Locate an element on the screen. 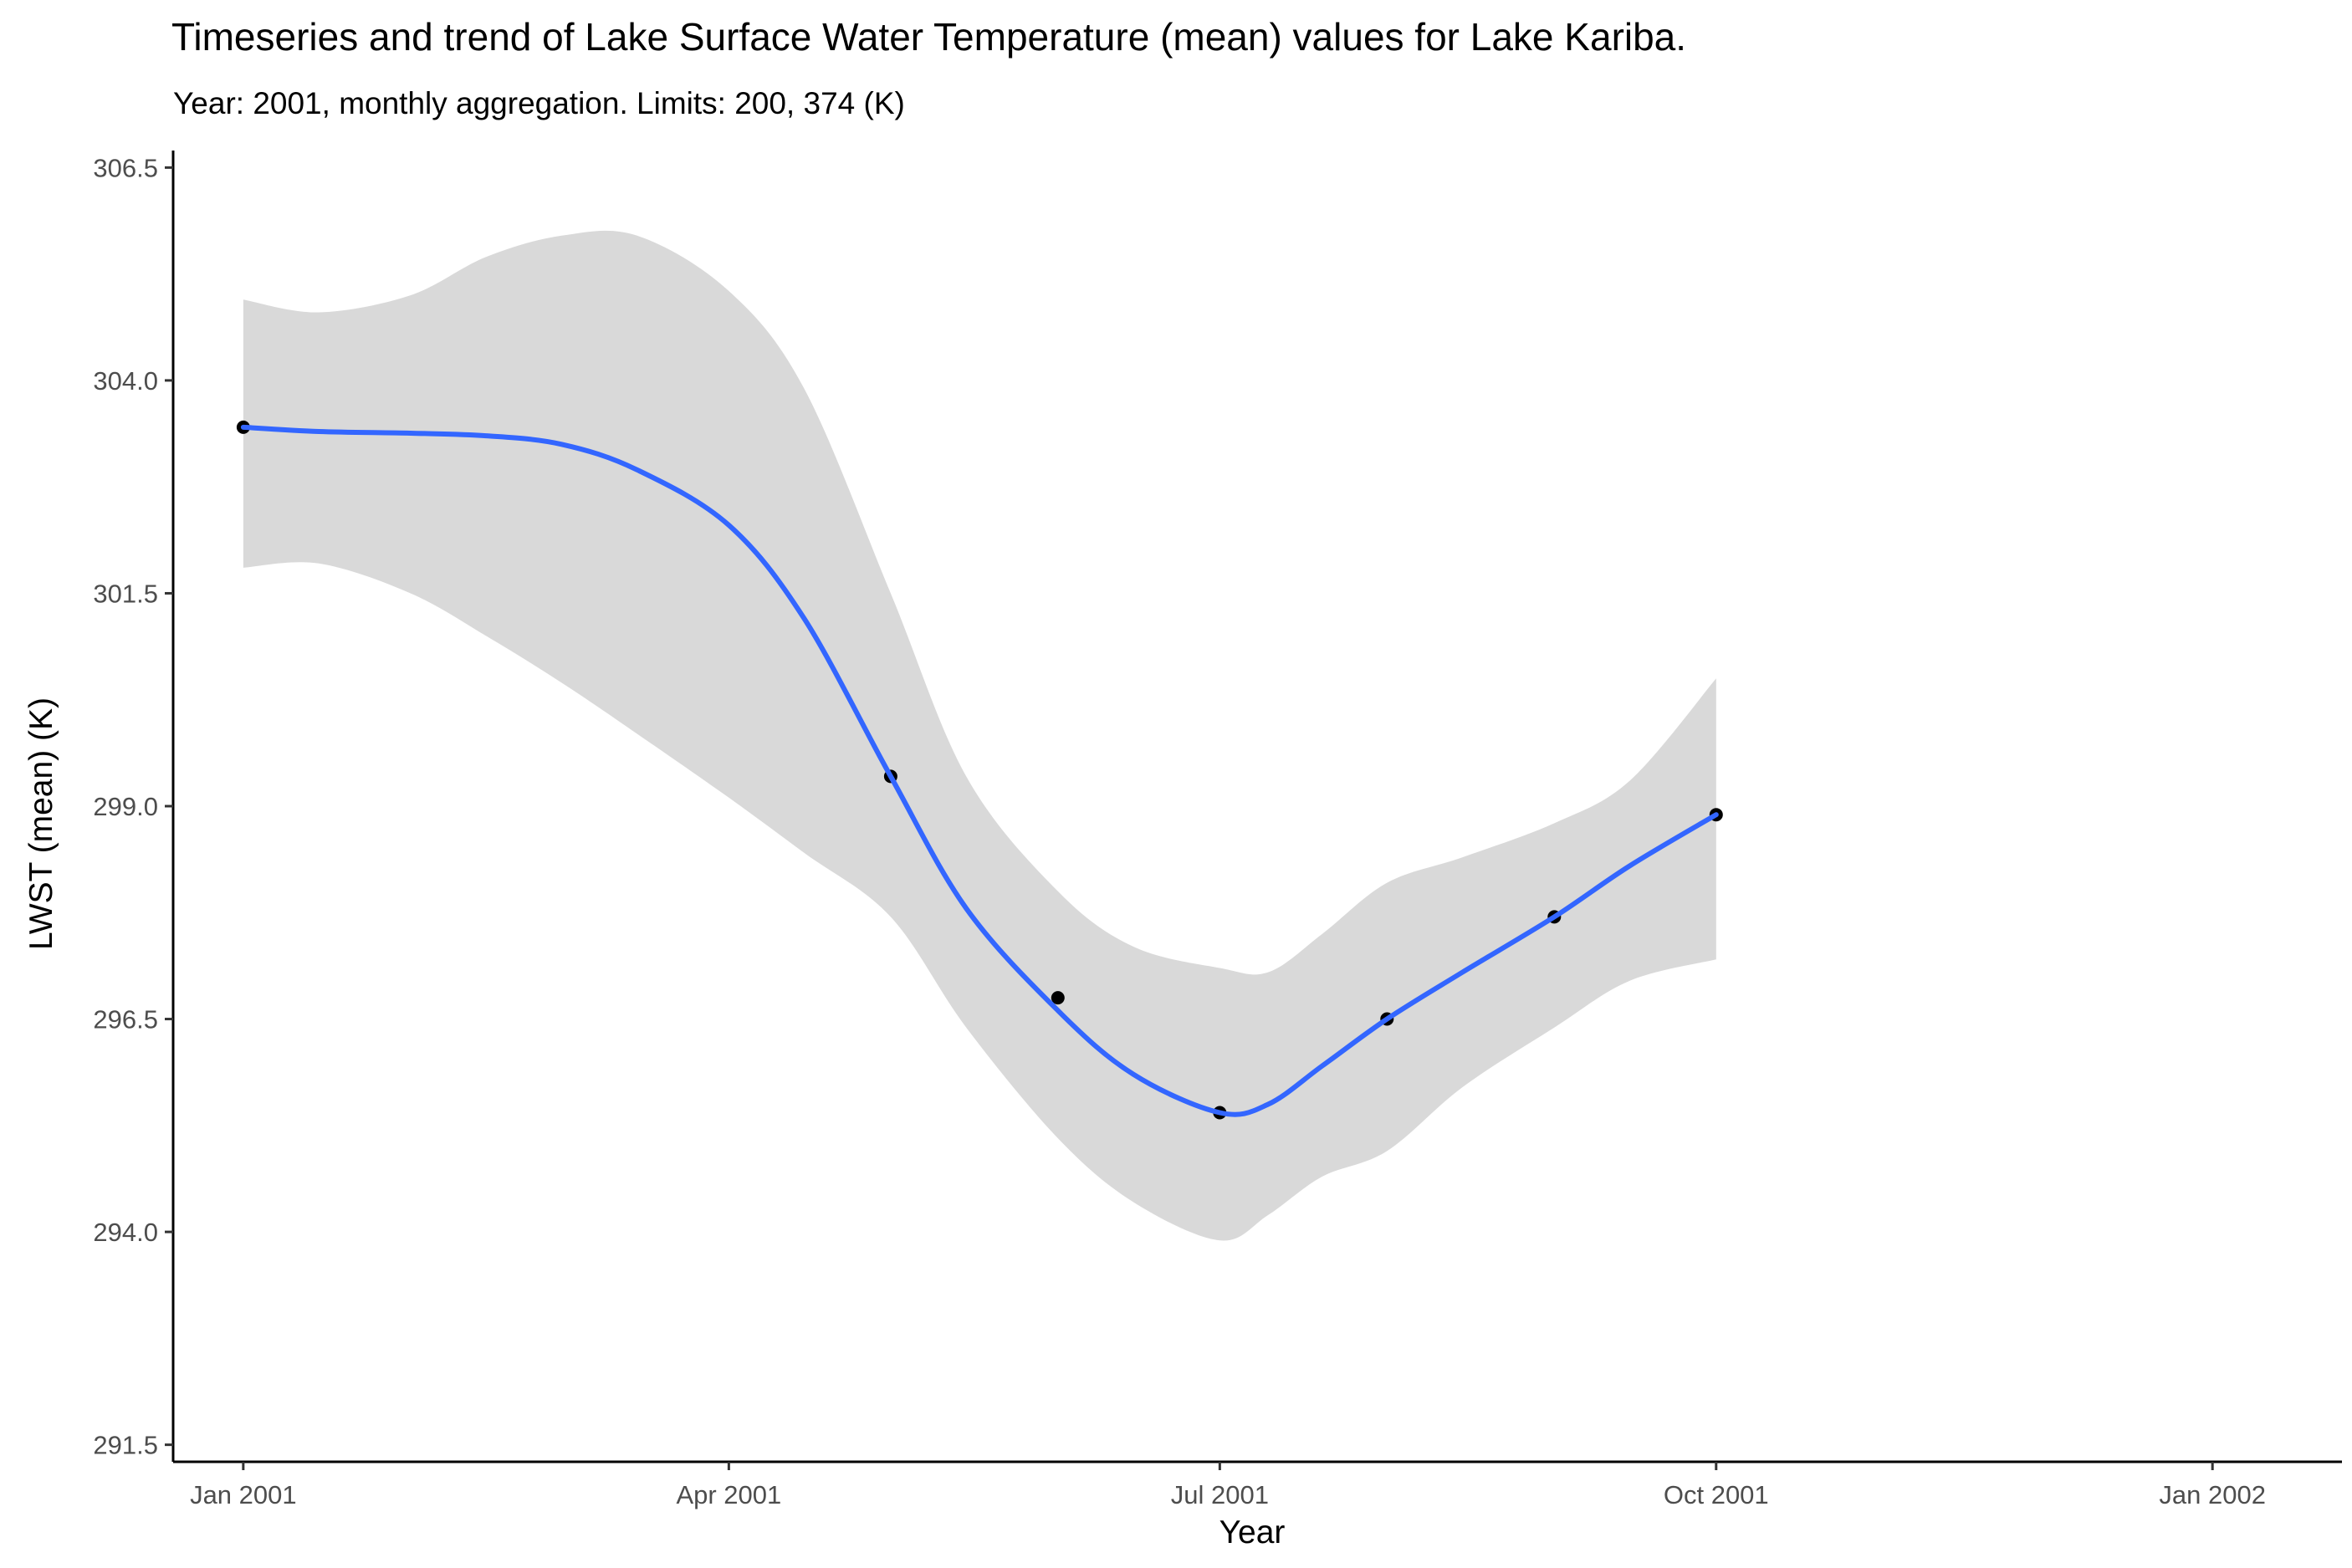 This screenshot has height=1568, width=2352. x-tick-label: Jul 2001 is located at coordinates (1220, 1494).